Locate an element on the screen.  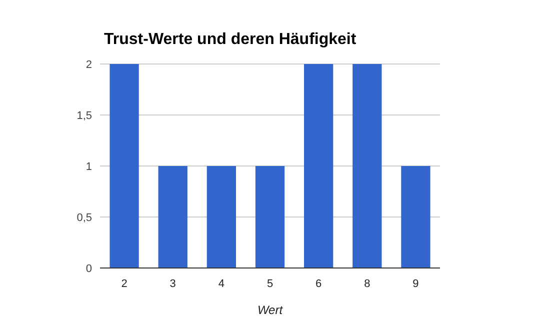
x-tick-label: 9 is located at coordinates (415, 284).